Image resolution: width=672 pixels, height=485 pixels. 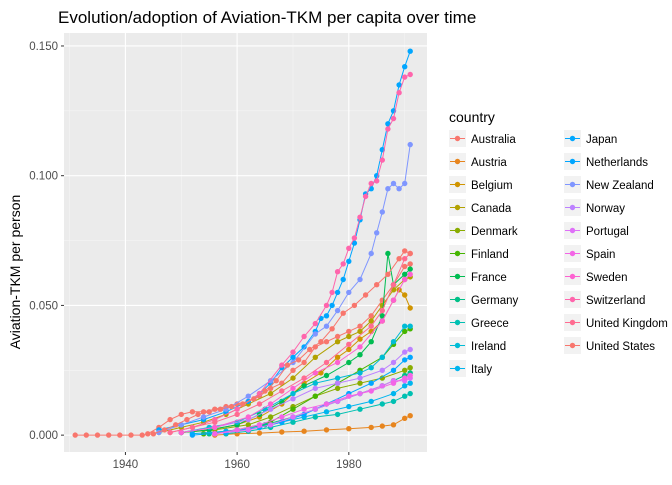 I want to click on legend-label: Portugal, so click(x=607, y=232).